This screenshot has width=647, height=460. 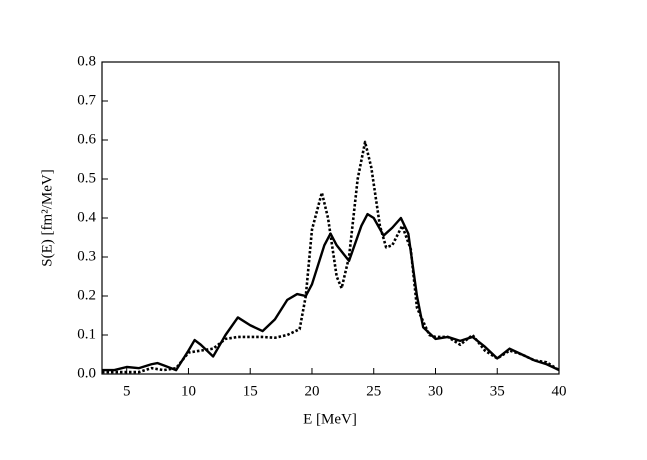 What do you see at coordinates (47, 217) in the screenshot?
I see `y-axis-label: S(E) [fm²/MeV]` at bounding box center [47, 217].